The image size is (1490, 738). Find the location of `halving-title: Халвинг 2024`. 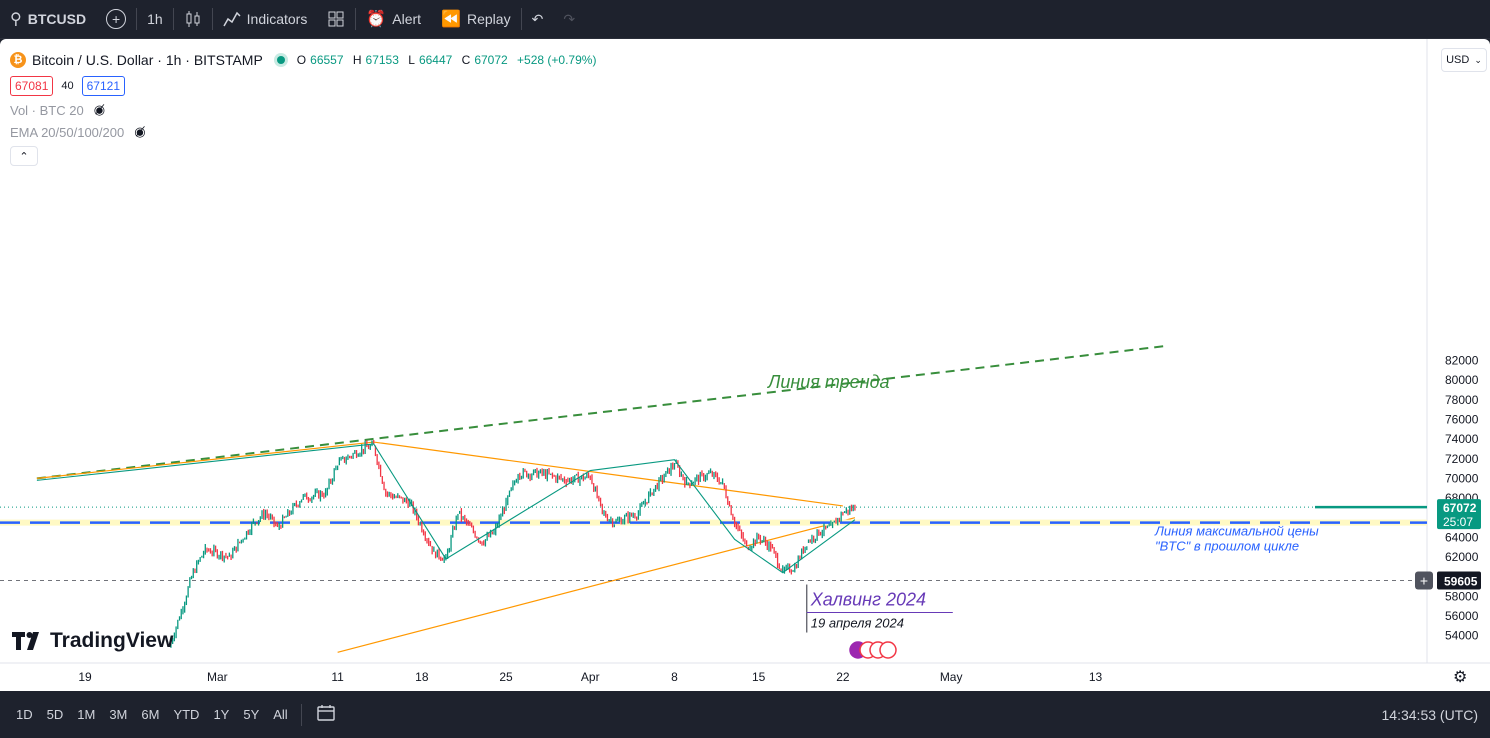

halving-title: Халвинг 2024 is located at coordinates (868, 600).